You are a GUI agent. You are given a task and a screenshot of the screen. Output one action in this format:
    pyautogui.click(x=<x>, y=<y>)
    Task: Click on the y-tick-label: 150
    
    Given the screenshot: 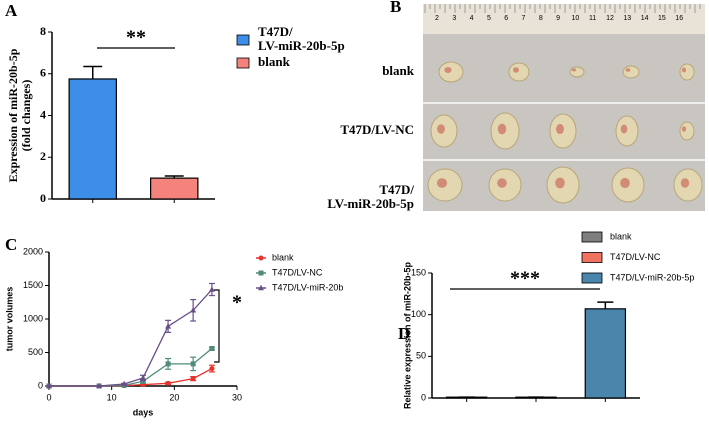 What is the action you would take?
    pyautogui.click(x=418, y=272)
    